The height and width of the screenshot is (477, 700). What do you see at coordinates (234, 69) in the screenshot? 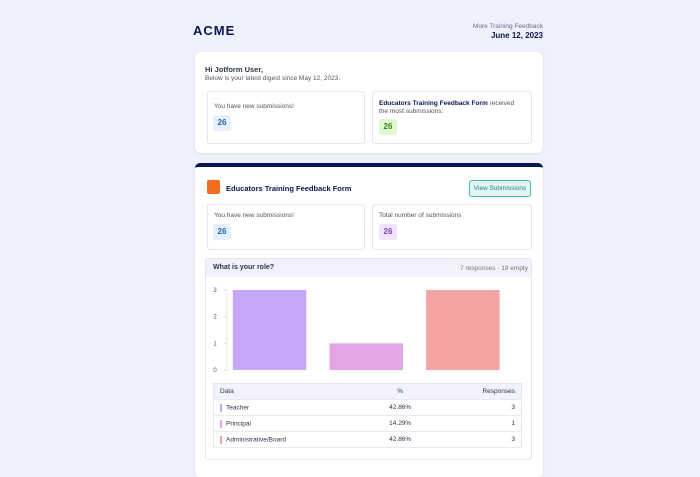
I see `greeting: Hi Jotform User,` at bounding box center [234, 69].